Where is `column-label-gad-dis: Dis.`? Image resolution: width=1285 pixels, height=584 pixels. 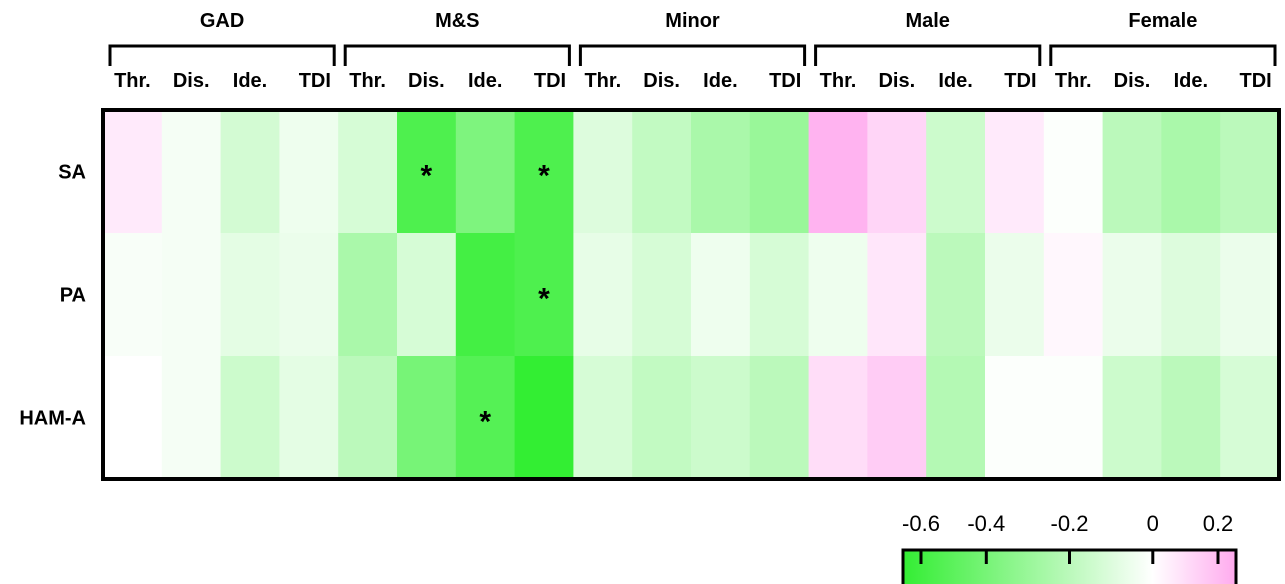 column-label-gad-dis: Dis. is located at coordinates (191, 81).